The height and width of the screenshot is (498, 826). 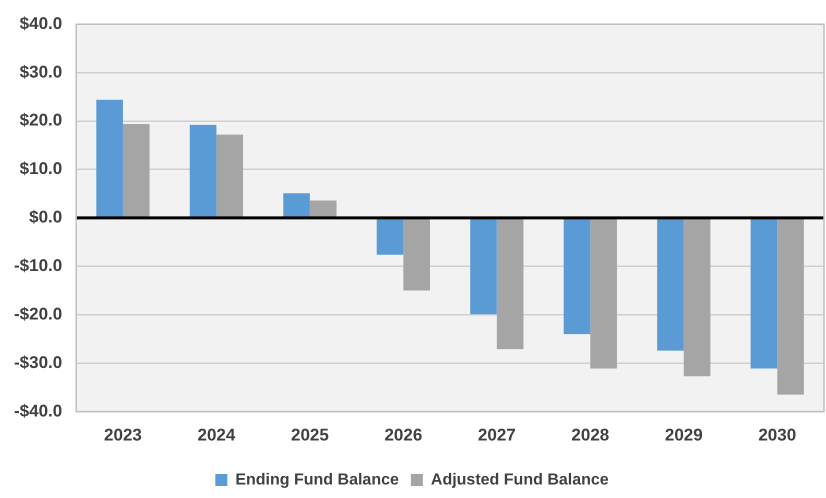 I want to click on x-tick-label: 2030, so click(x=777, y=434).